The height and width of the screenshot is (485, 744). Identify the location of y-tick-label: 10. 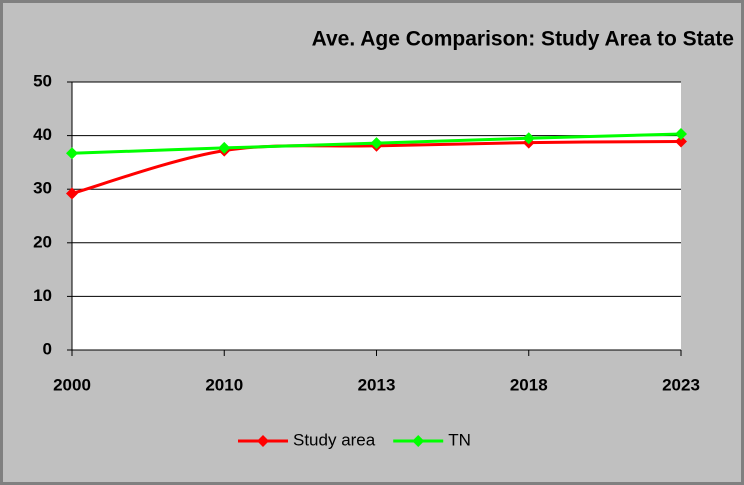
(42, 295).